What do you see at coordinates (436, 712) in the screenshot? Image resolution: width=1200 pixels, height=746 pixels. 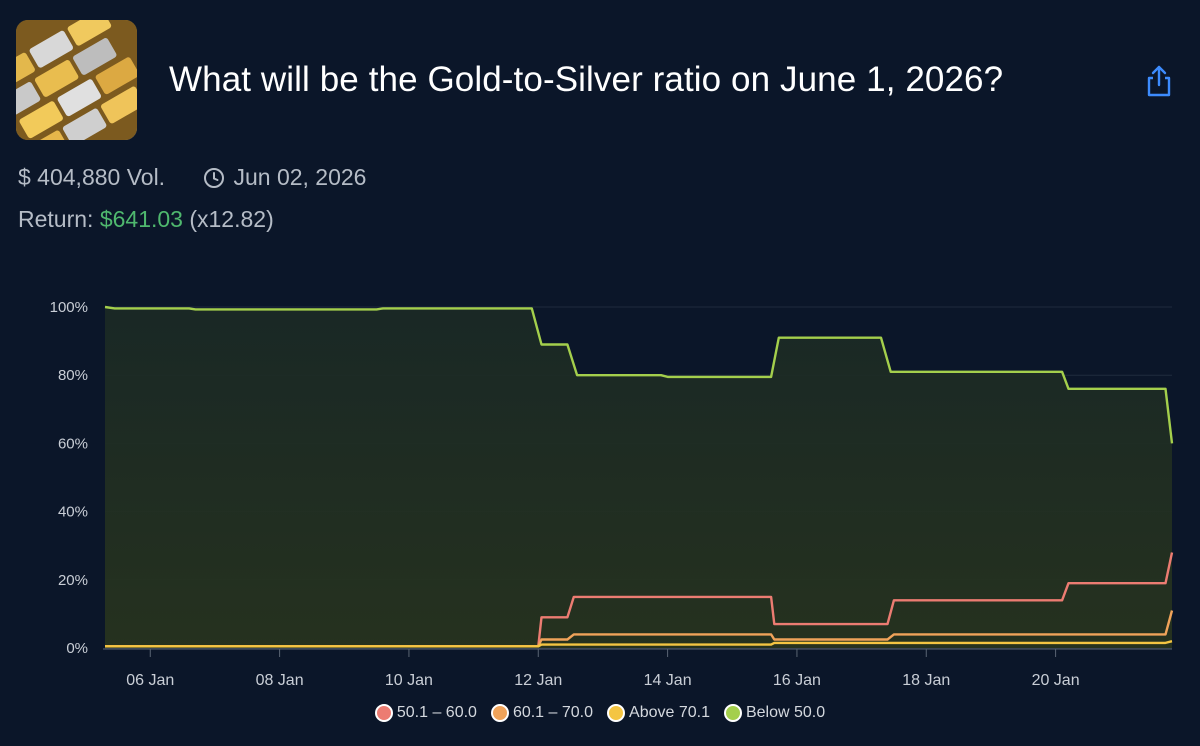 I see `legend-label: 50.1 – 60.0` at bounding box center [436, 712].